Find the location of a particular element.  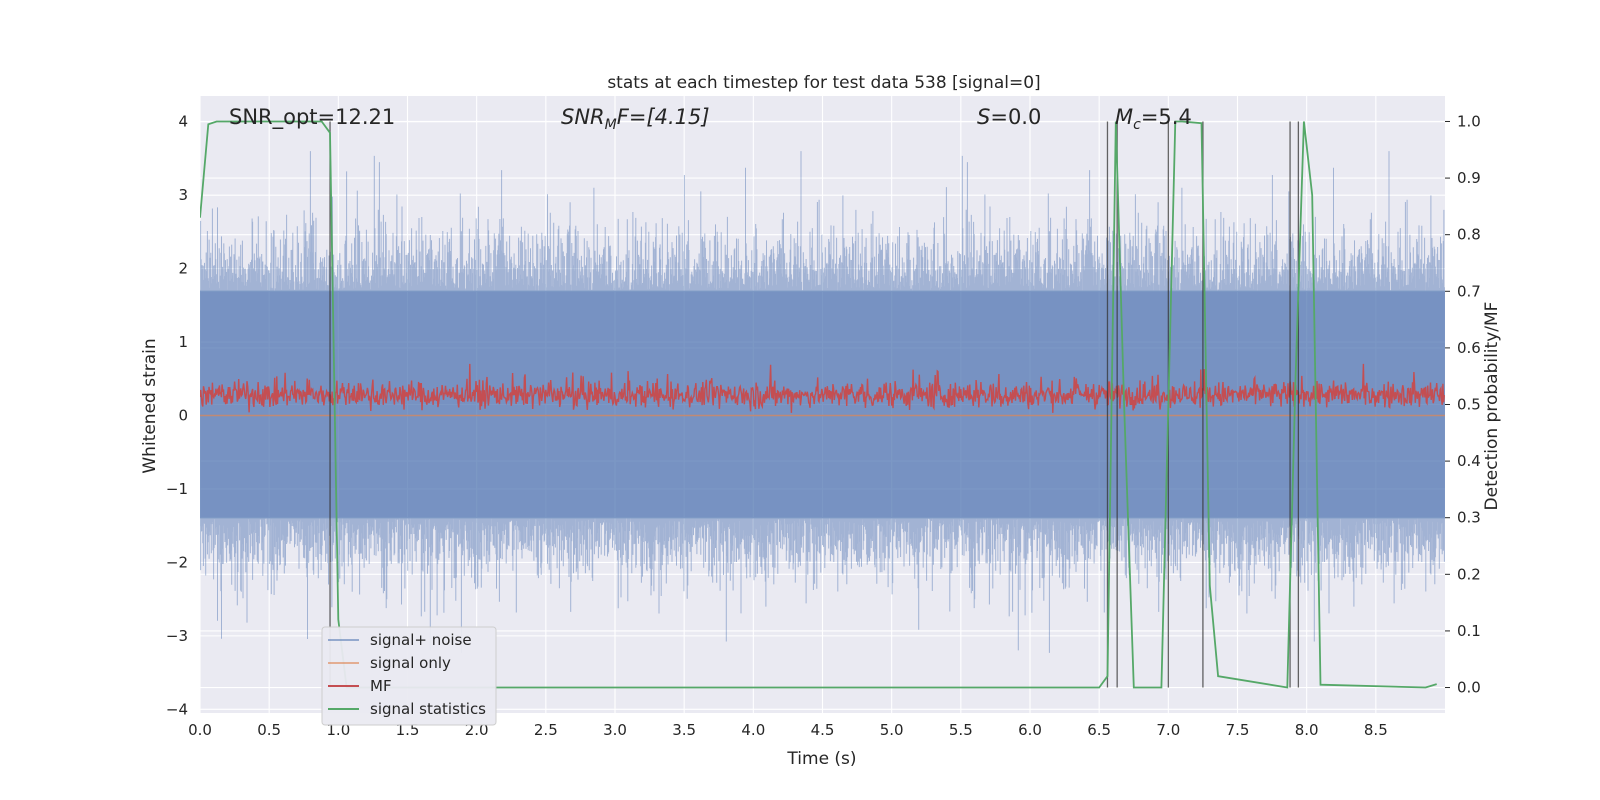

x-tick-label: 3.5 is located at coordinates (684, 730).